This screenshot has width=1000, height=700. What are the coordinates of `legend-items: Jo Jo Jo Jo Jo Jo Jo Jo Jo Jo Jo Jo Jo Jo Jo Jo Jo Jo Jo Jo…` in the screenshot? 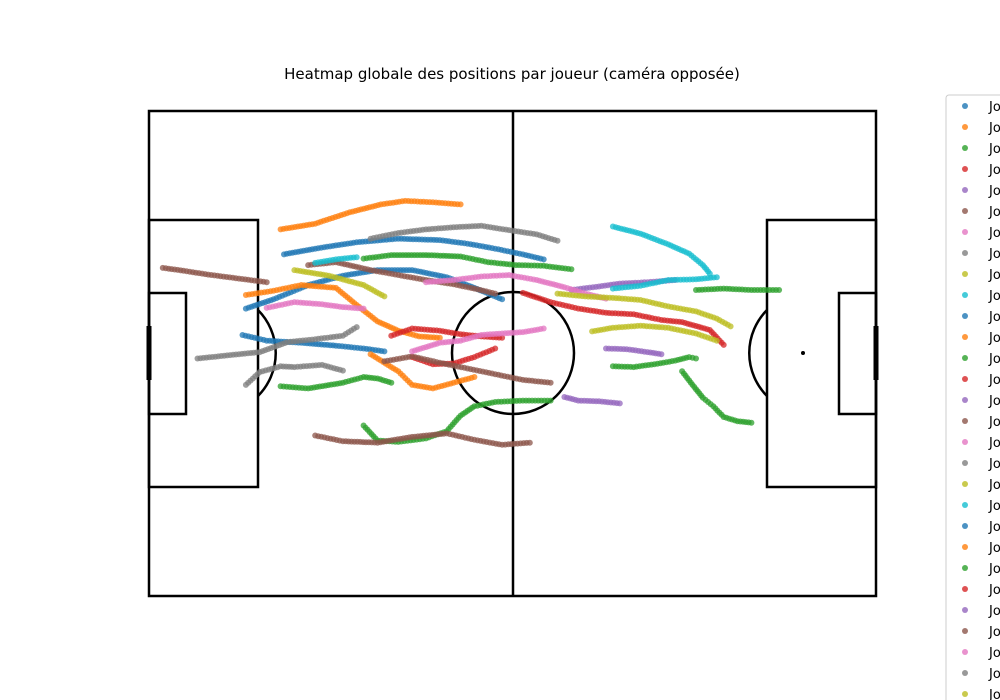 It's located at (981, 400).